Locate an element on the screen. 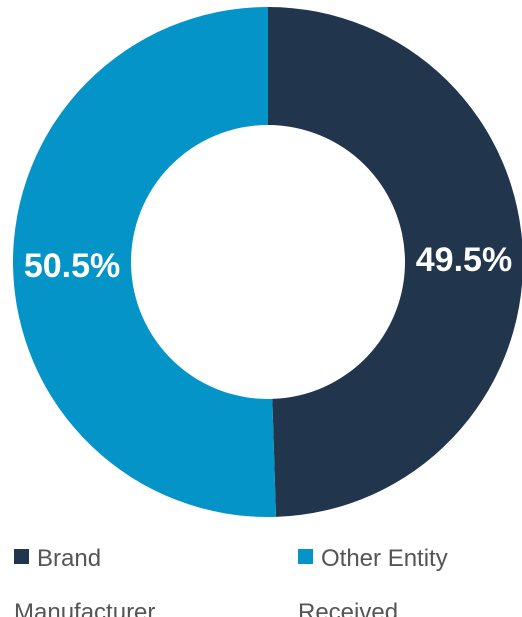 This screenshot has width=522, height=617. legend-swatch-other-entity-received is located at coordinates (305, 556).